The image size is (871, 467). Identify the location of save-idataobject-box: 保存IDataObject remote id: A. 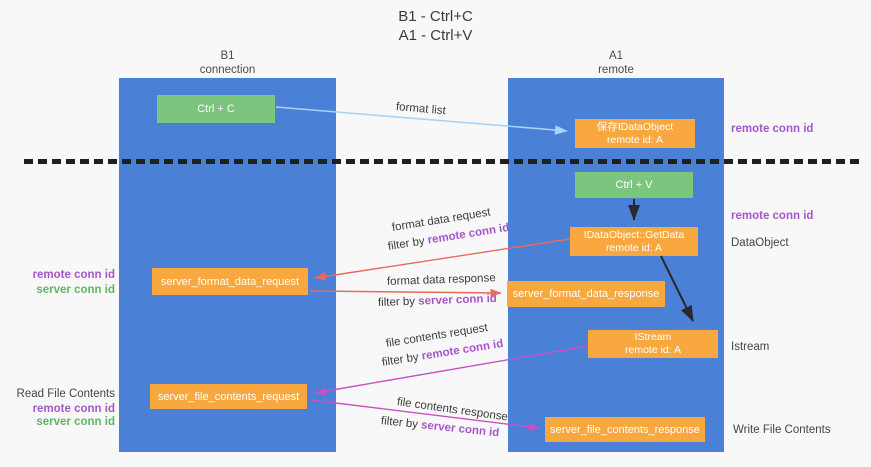
(635, 133).